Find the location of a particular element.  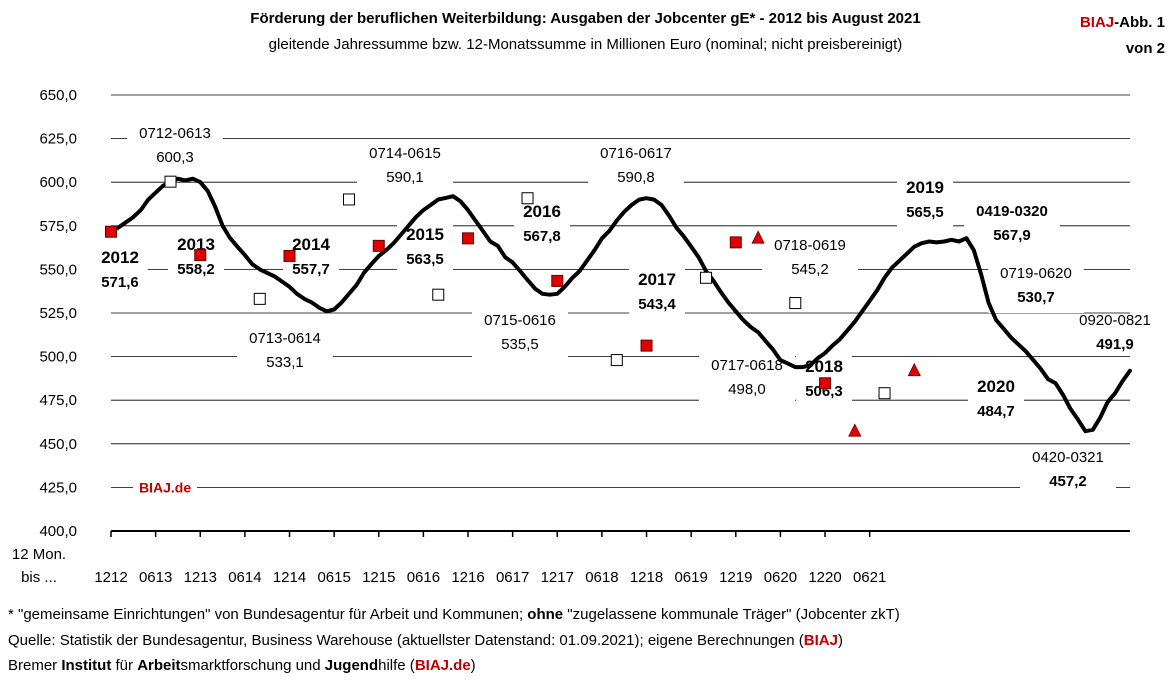

annotation-2016: 2016 567,8 is located at coordinates (542, 226).